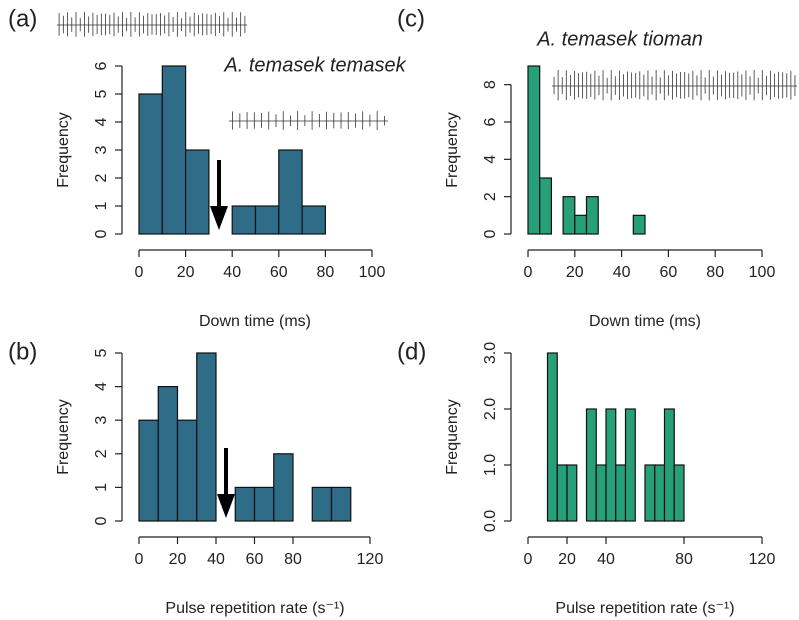 The width and height of the screenshot is (799, 620). What do you see at coordinates (619, 39) in the screenshot?
I see `panel-title: A. temasek tioman` at bounding box center [619, 39].